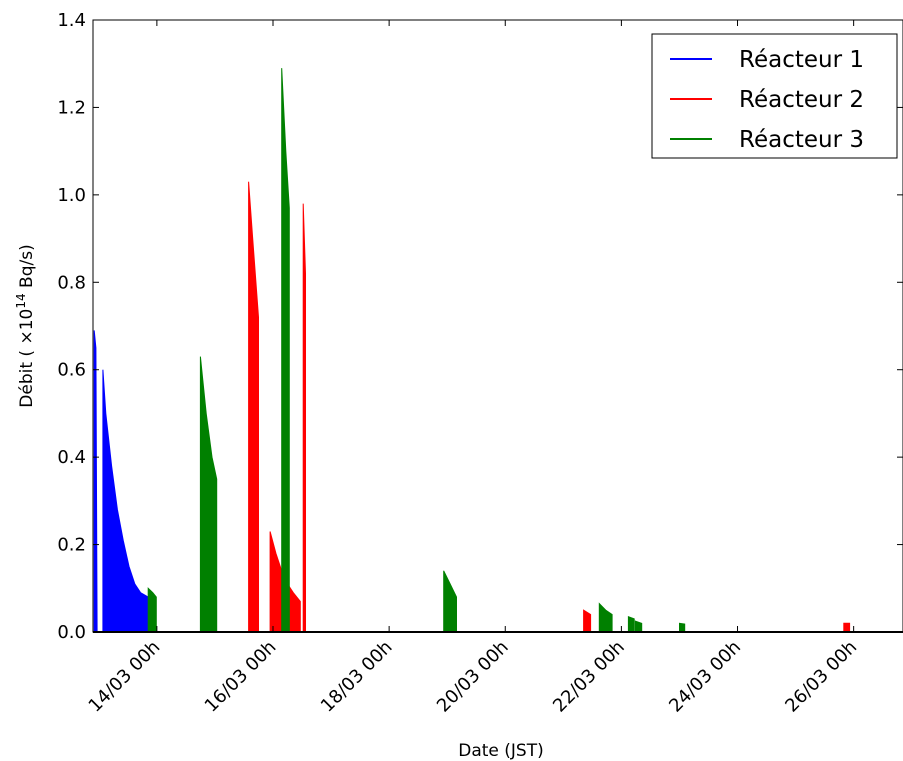  I want to click on y-axis-label-exponent: 14, so click(21, 300).